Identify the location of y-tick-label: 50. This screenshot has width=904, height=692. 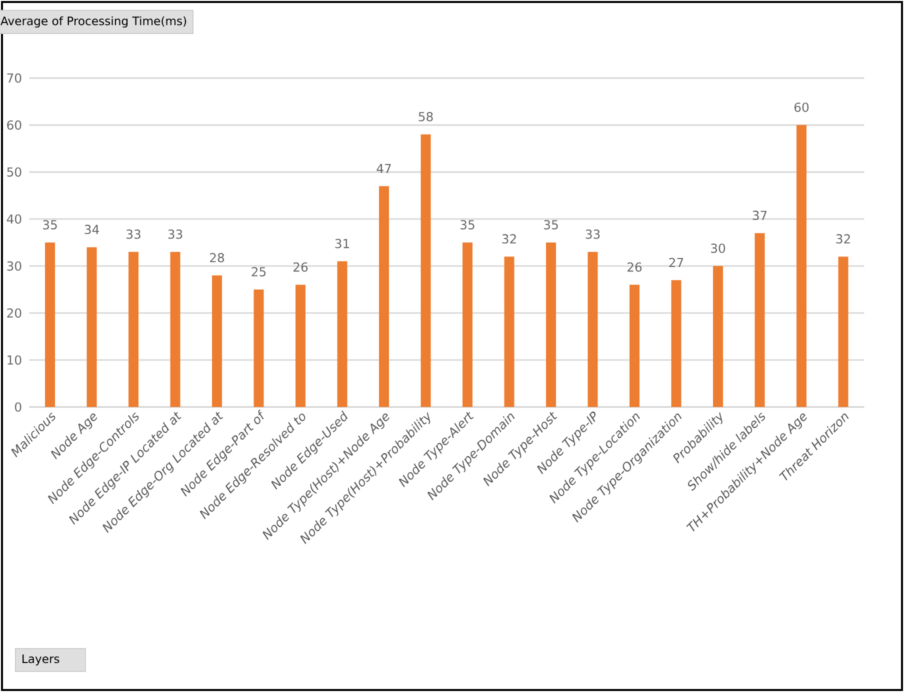
(14, 172).